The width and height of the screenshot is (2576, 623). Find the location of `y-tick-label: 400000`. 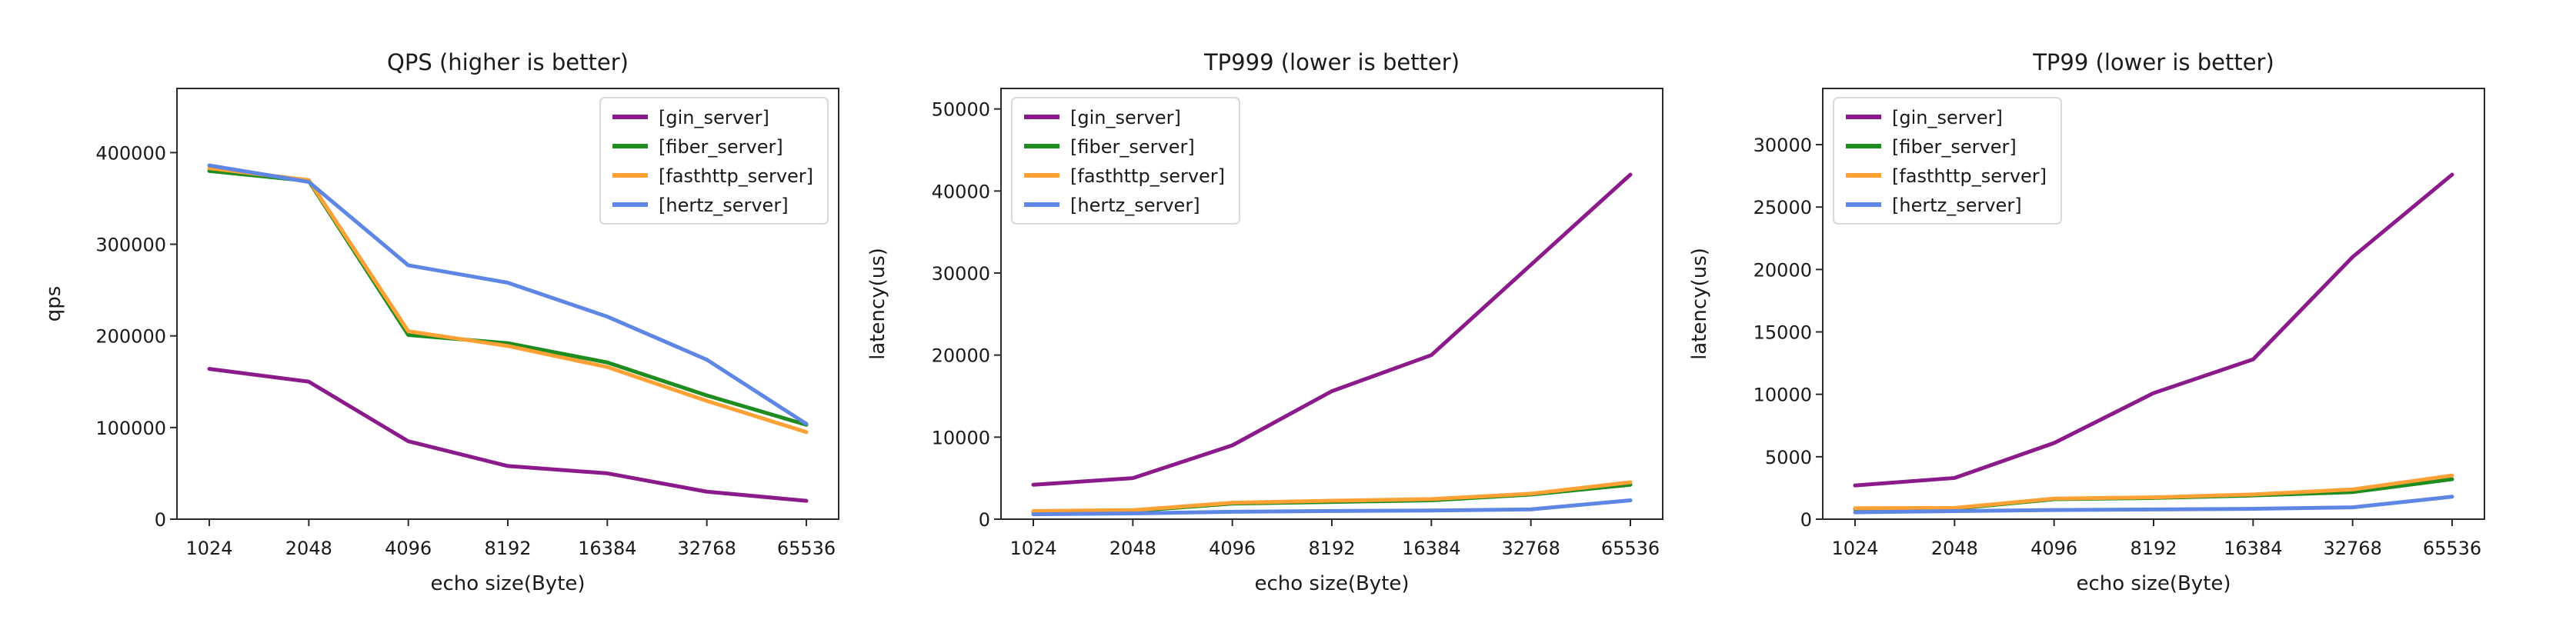

y-tick-label: 400000 is located at coordinates (131, 153).